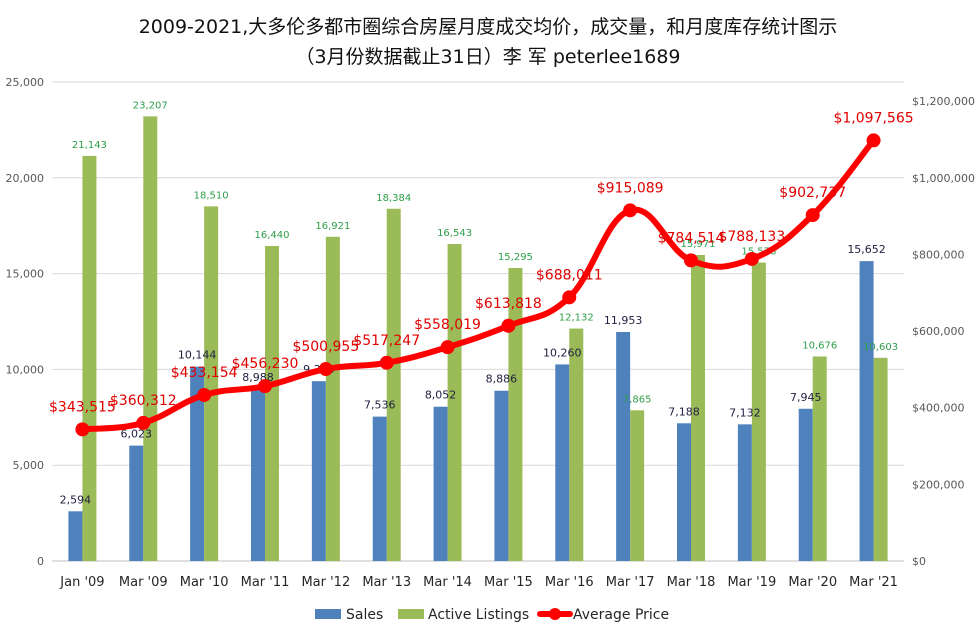 The width and height of the screenshot is (976, 638). I want to click on data-label-active-listings: 15,576, so click(758, 252).